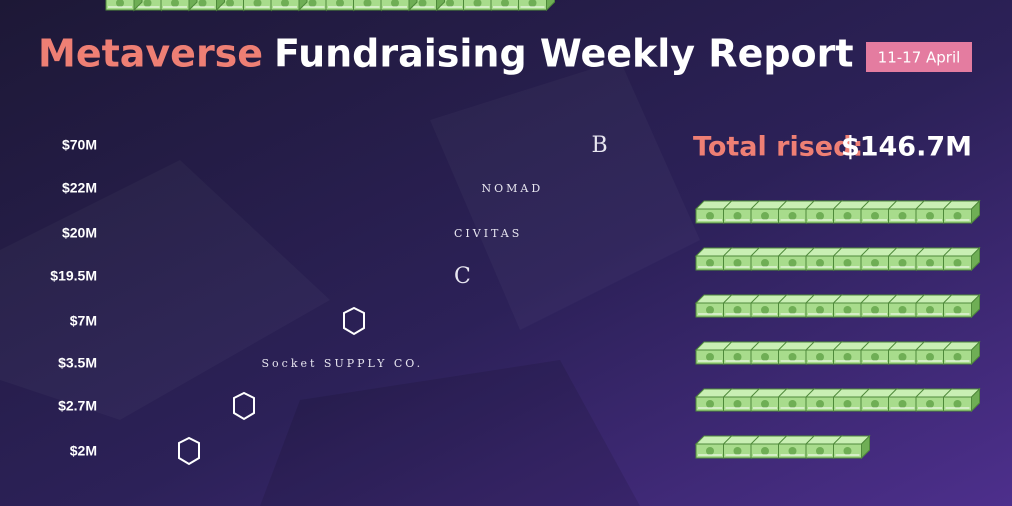  What do you see at coordinates (564, 54) in the screenshot?
I see `chart-title: Fundraising Weekly Report` at bounding box center [564, 54].